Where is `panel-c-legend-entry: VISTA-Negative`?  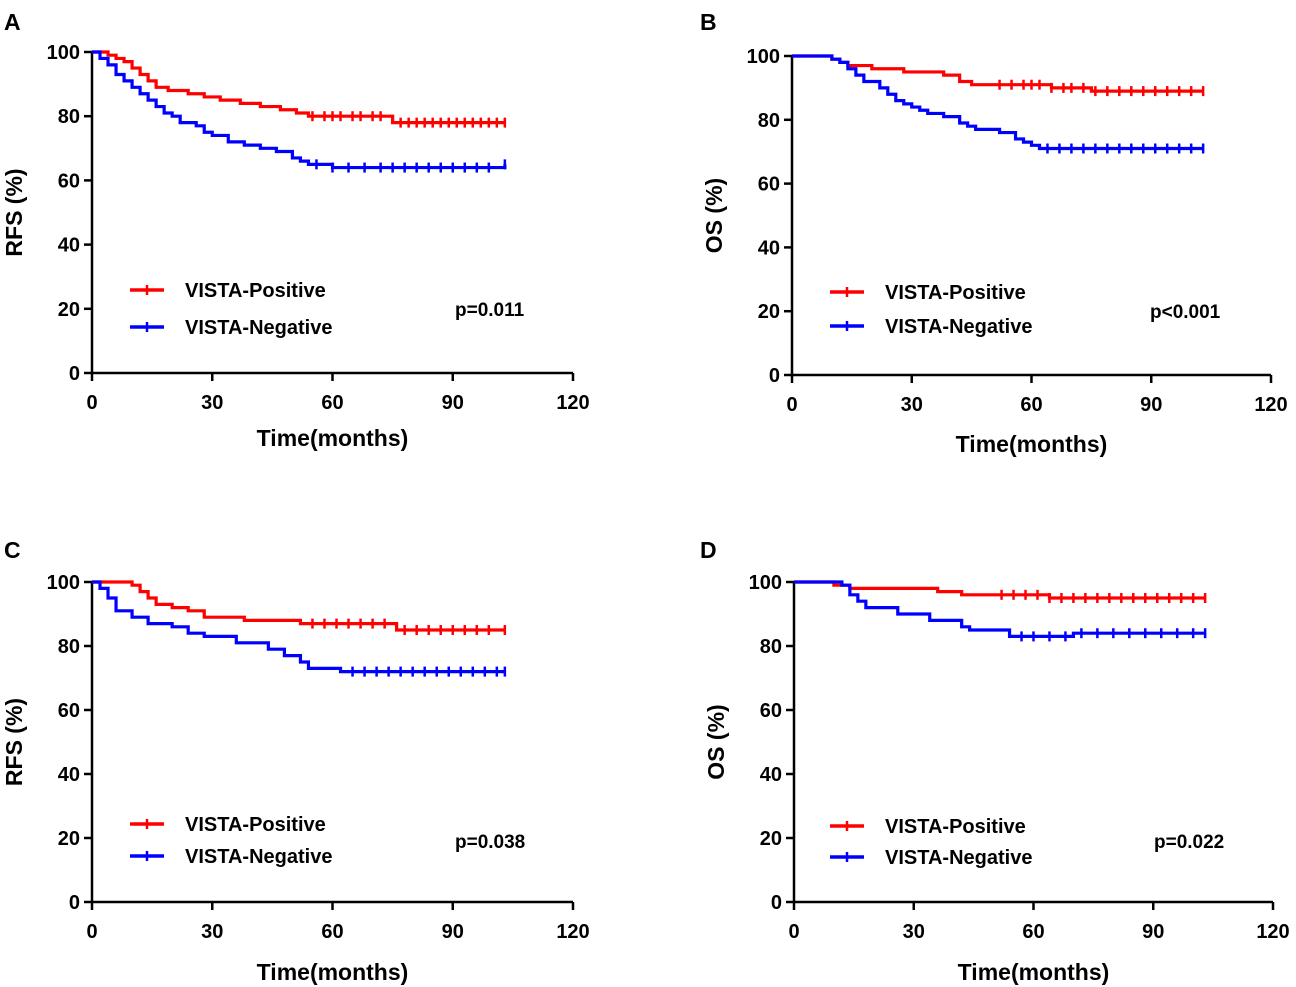
panel-c-legend-entry: VISTA-Negative is located at coordinates (231, 857).